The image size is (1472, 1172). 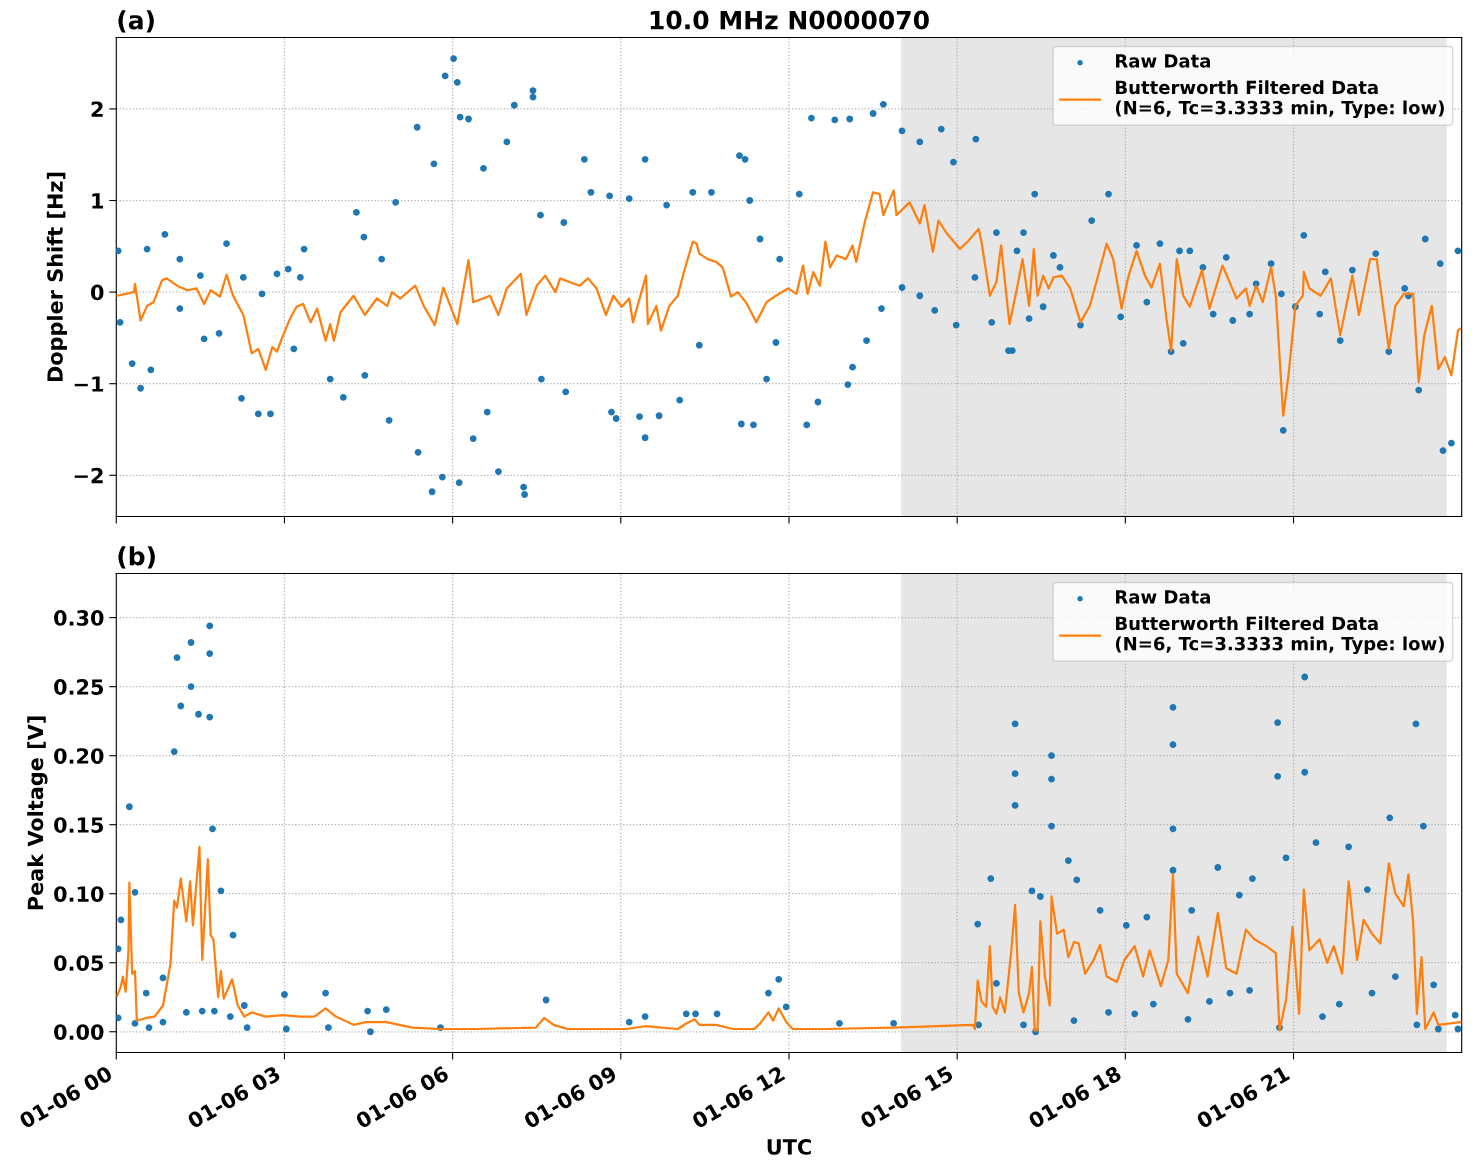 What do you see at coordinates (79, 618) in the screenshot?
I see `y-tick-label: 0.30` at bounding box center [79, 618].